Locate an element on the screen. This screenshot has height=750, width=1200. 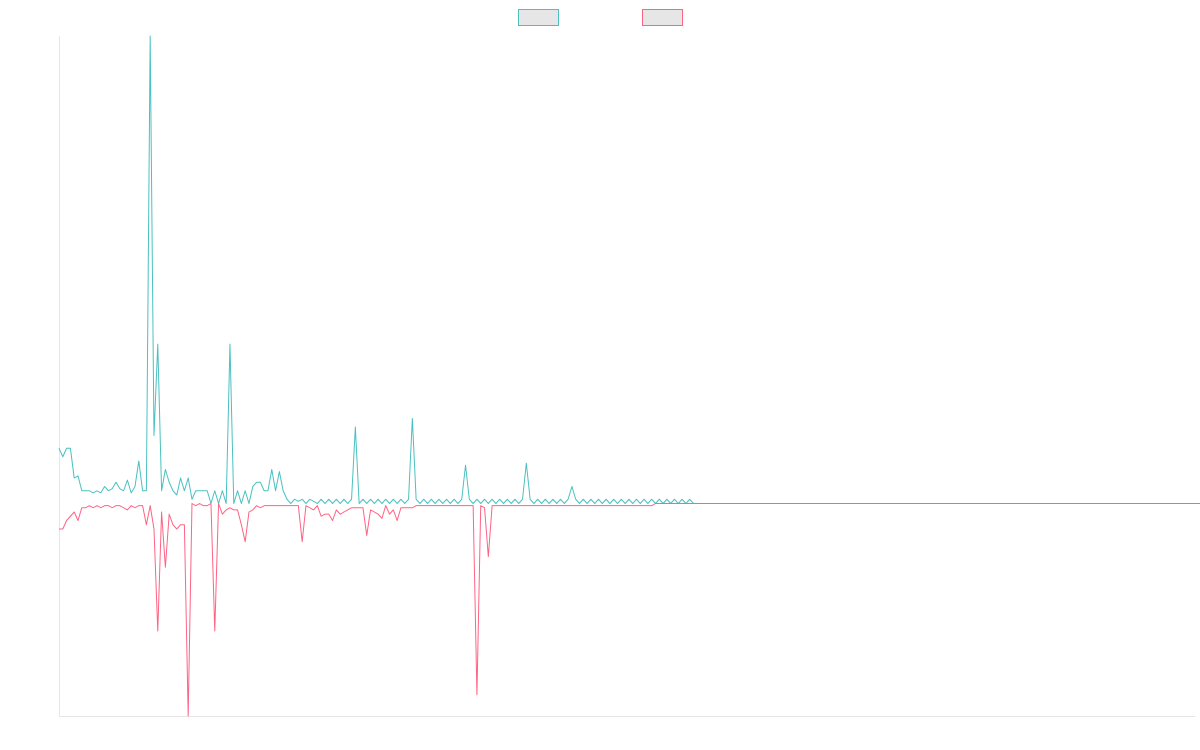
legend is located at coordinates (600, 17).